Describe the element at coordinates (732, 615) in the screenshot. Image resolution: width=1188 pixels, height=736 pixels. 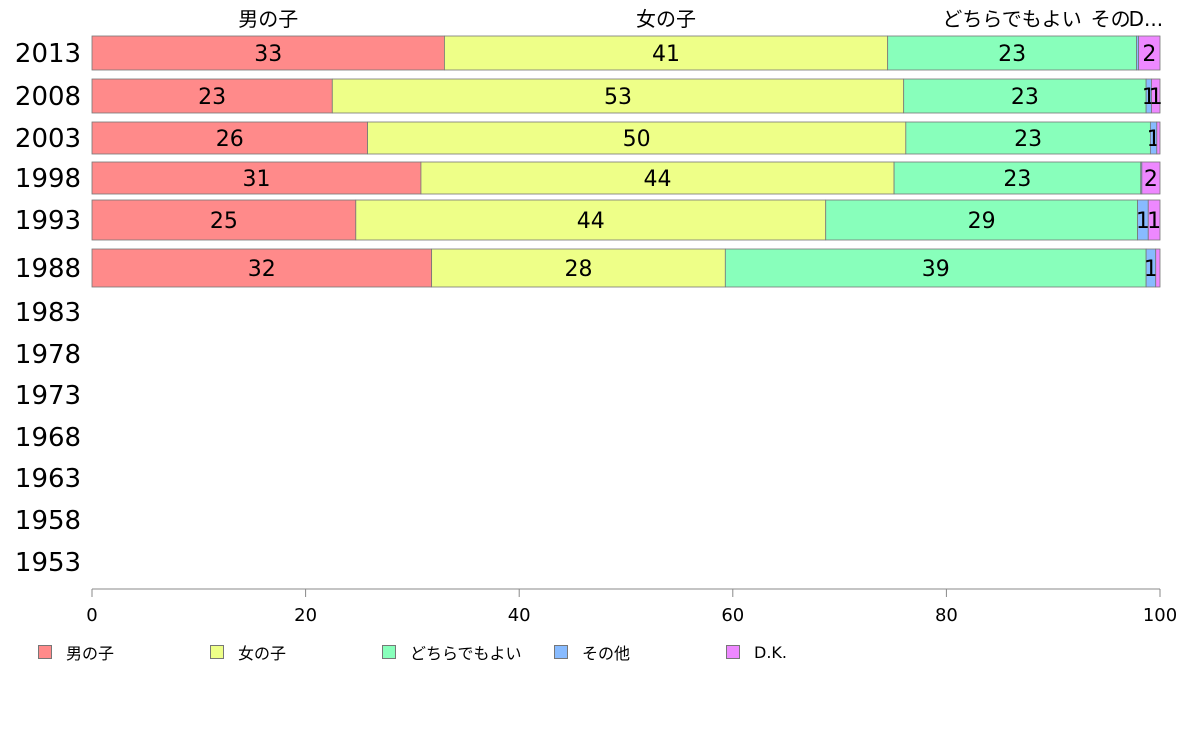
I see `x-tick-label-60: 60` at that location.